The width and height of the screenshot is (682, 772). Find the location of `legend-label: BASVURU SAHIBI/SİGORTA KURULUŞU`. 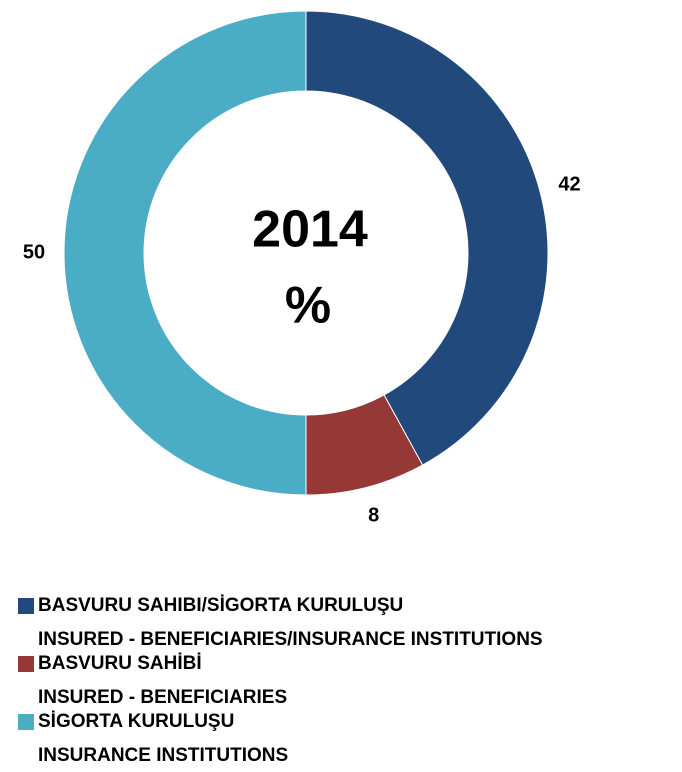

legend-label: BASVURU SAHIBI/SİGORTA KURULUŞU is located at coordinates (220, 605).